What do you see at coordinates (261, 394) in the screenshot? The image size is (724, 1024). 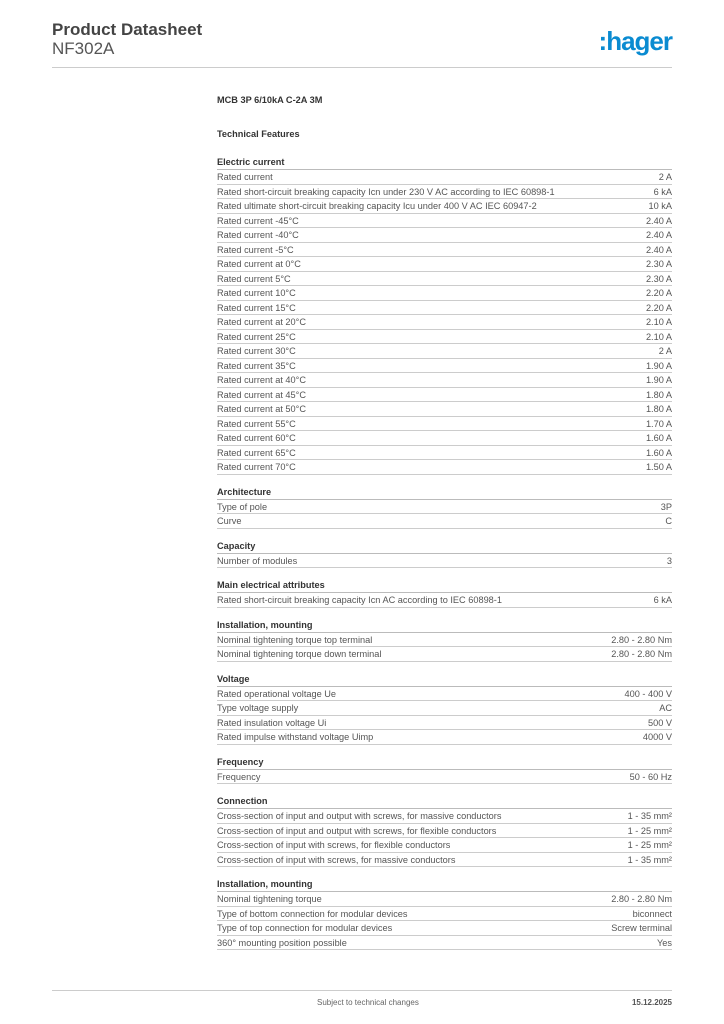 I see `row-label: Rated current at 45°C` at bounding box center [261, 394].